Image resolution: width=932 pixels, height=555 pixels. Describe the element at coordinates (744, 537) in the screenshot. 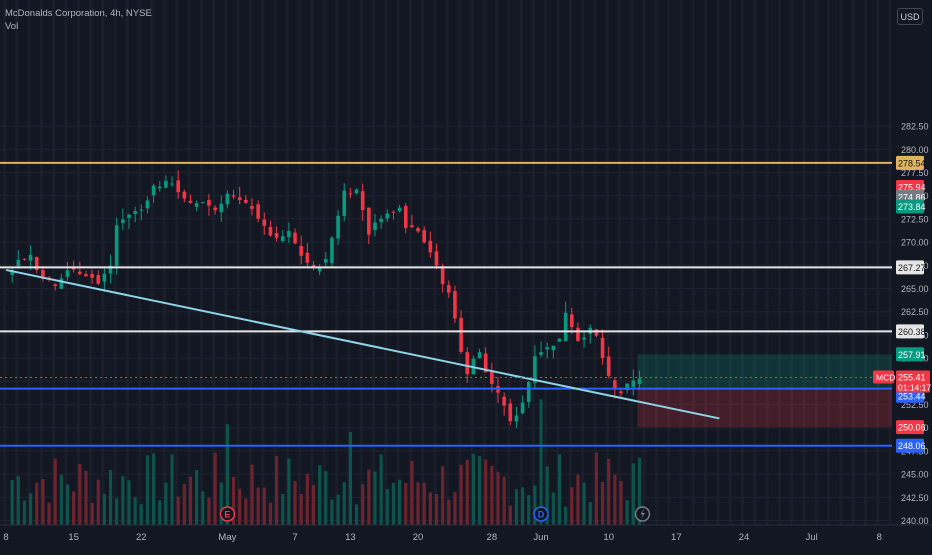

I see `x-tick-label: 24` at that location.